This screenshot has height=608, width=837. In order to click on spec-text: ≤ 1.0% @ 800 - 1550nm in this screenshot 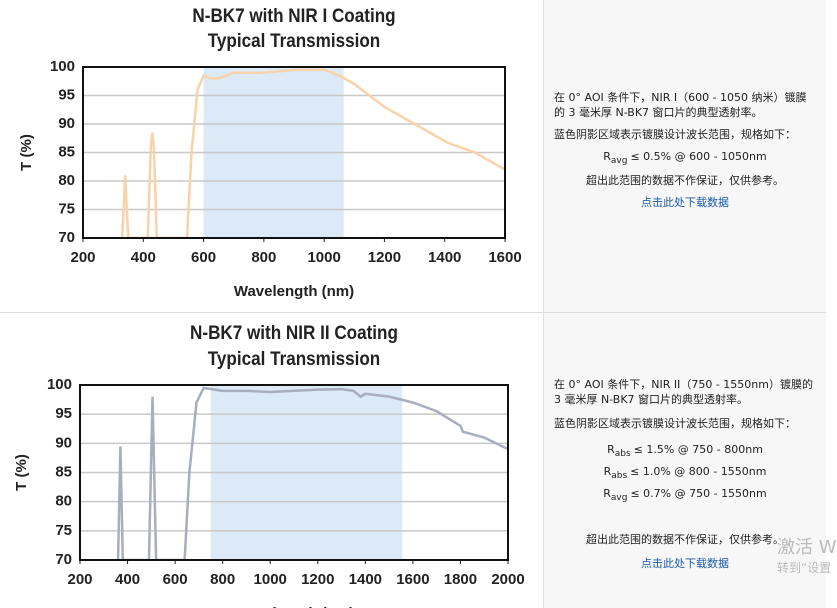, I will do `click(698, 472)`.